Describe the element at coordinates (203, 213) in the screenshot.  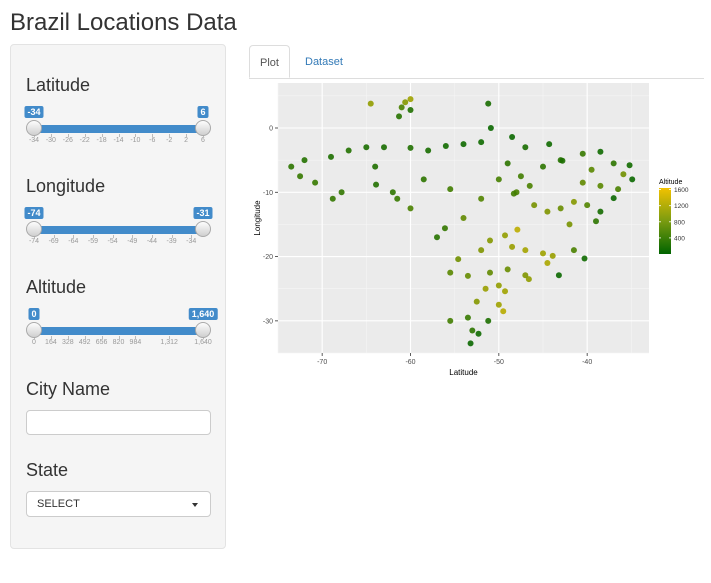
I see `slider-to-value: -31` at that location.